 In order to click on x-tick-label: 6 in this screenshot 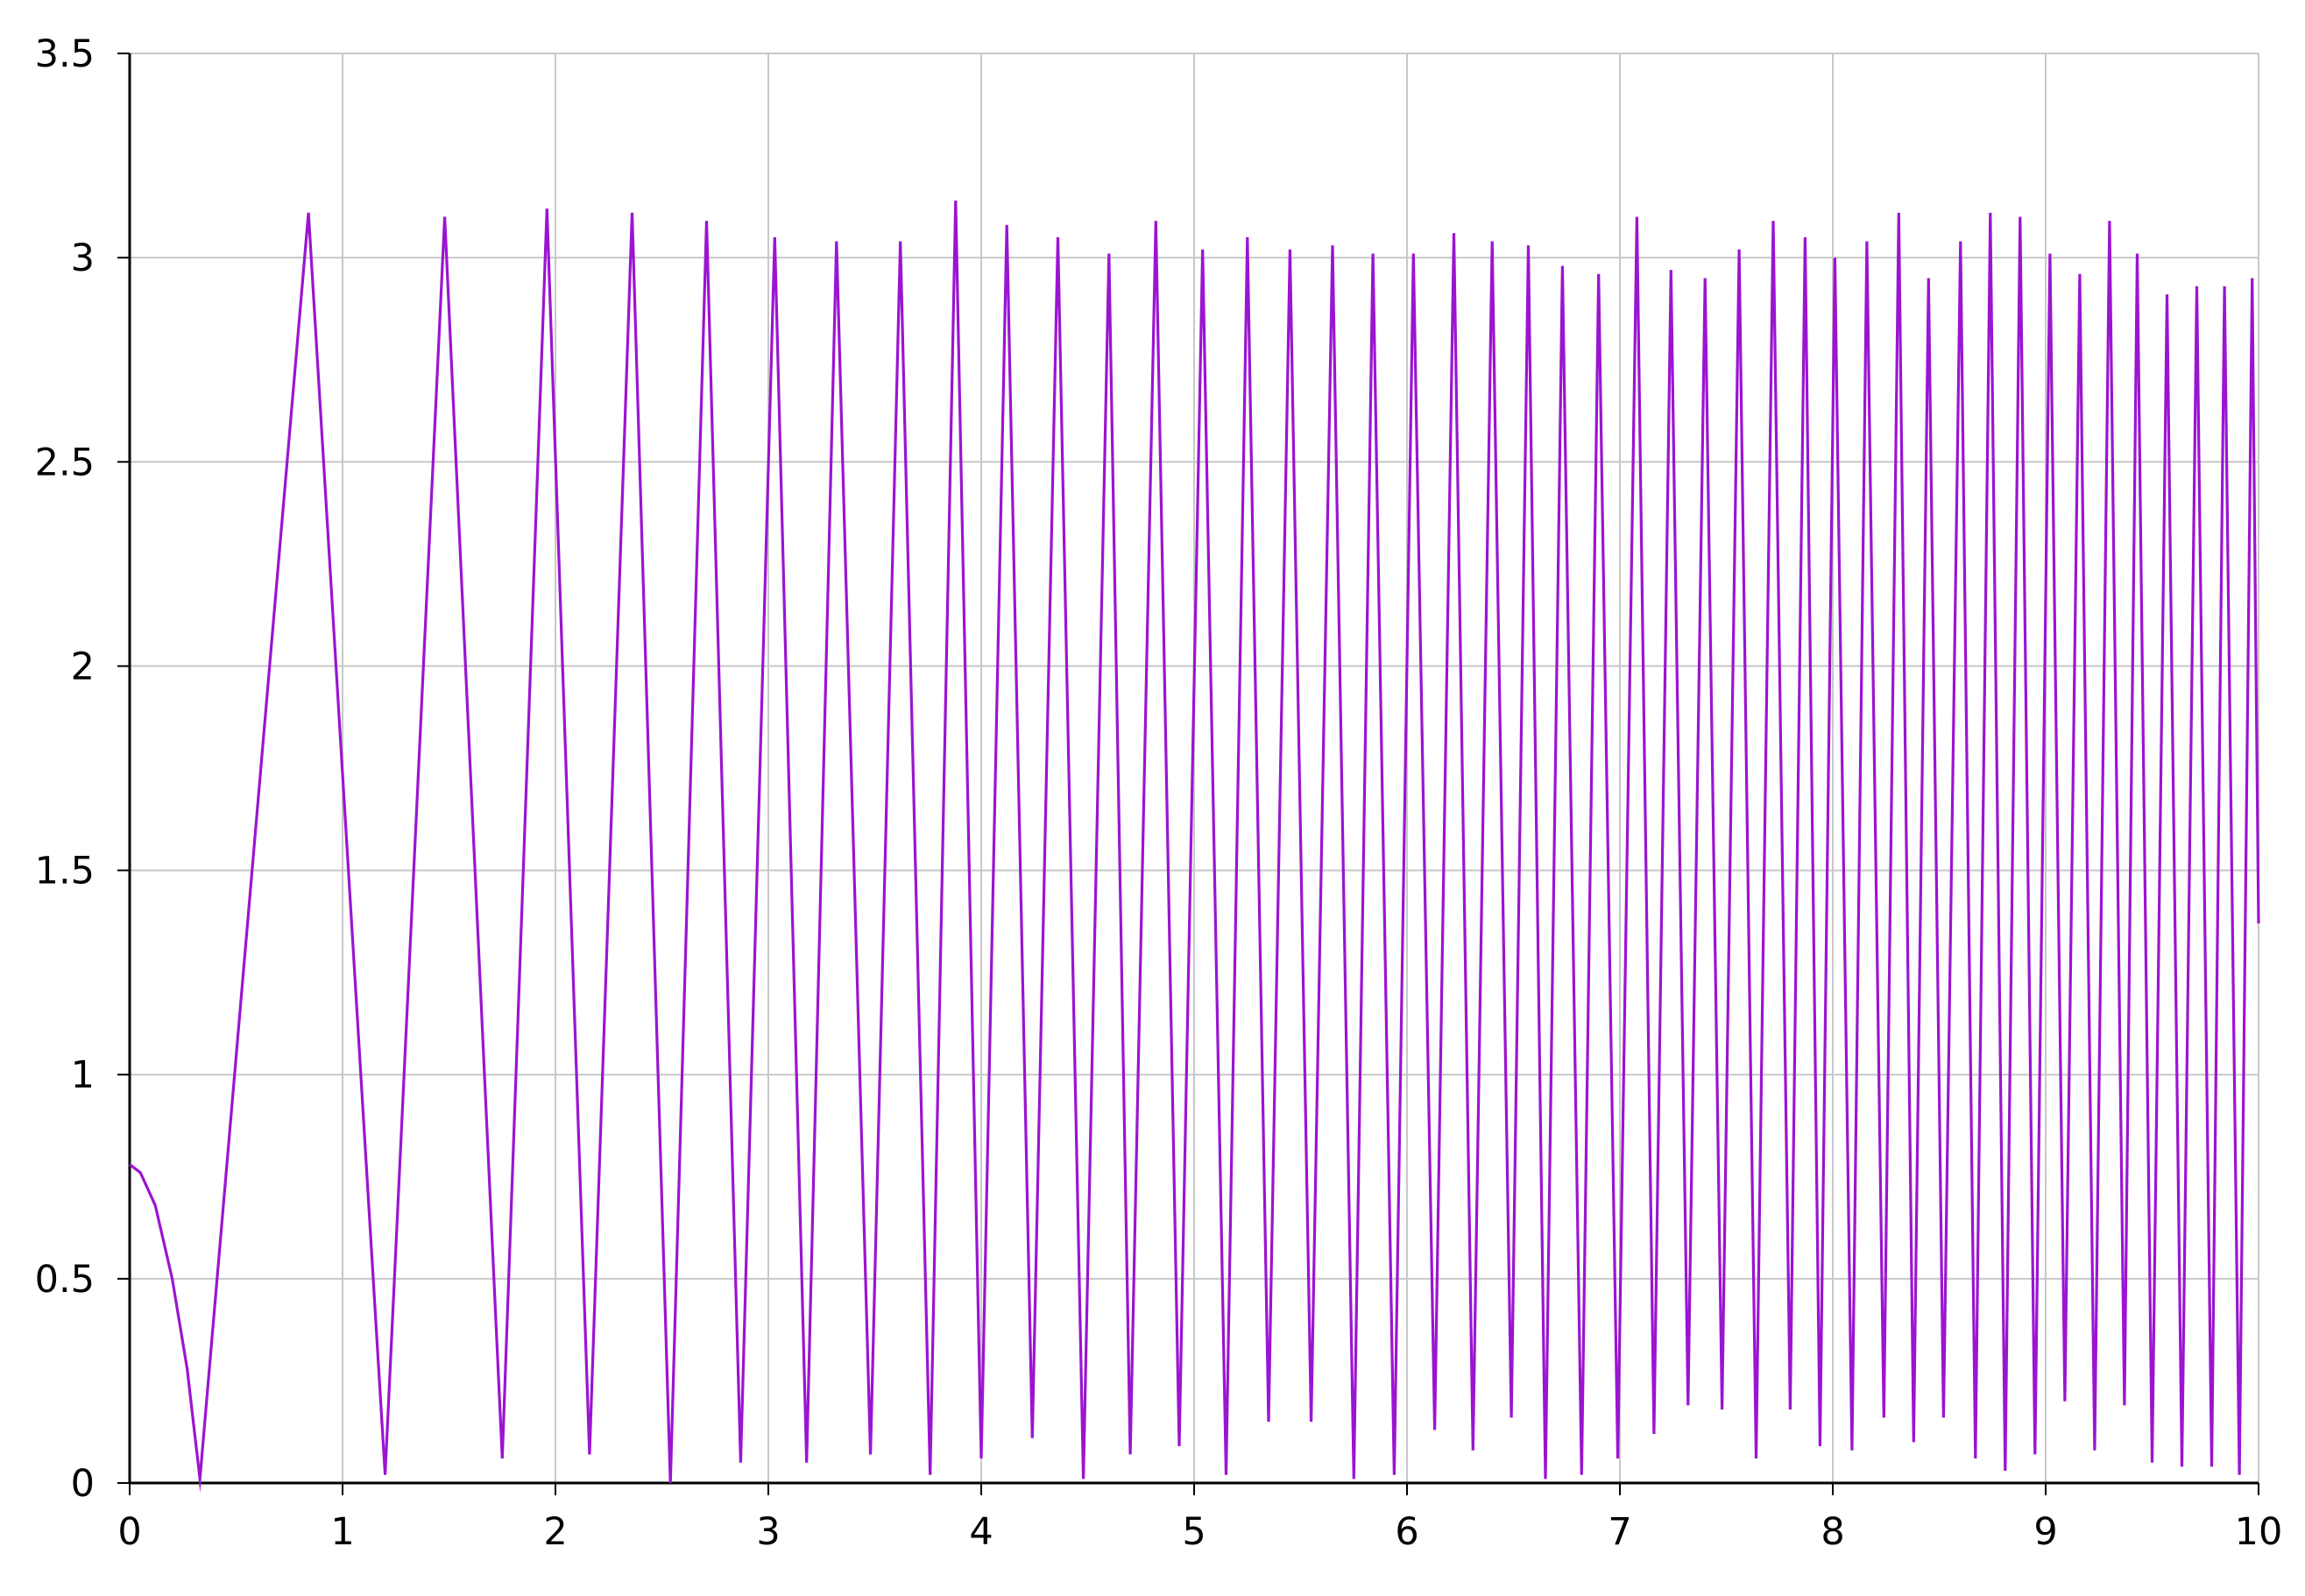, I will do `click(1407, 1532)`.